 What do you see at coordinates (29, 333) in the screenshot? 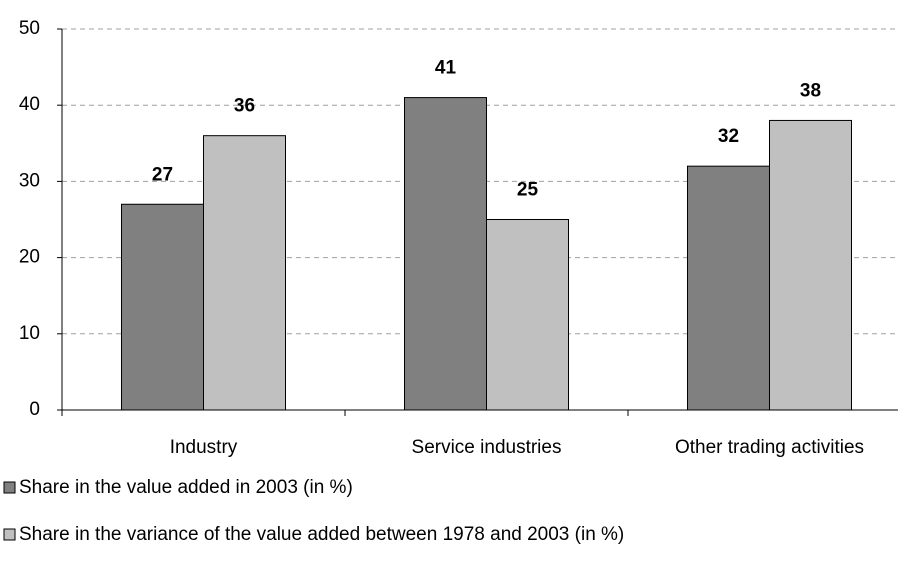
I see `y-tick-label: 10` at bounding box center [29, 333].